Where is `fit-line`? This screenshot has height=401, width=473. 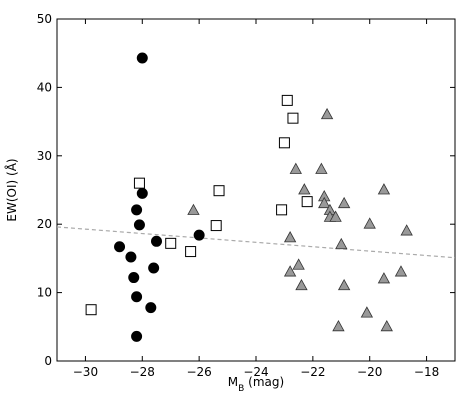
fit-line is located at coordinates (256, 242).